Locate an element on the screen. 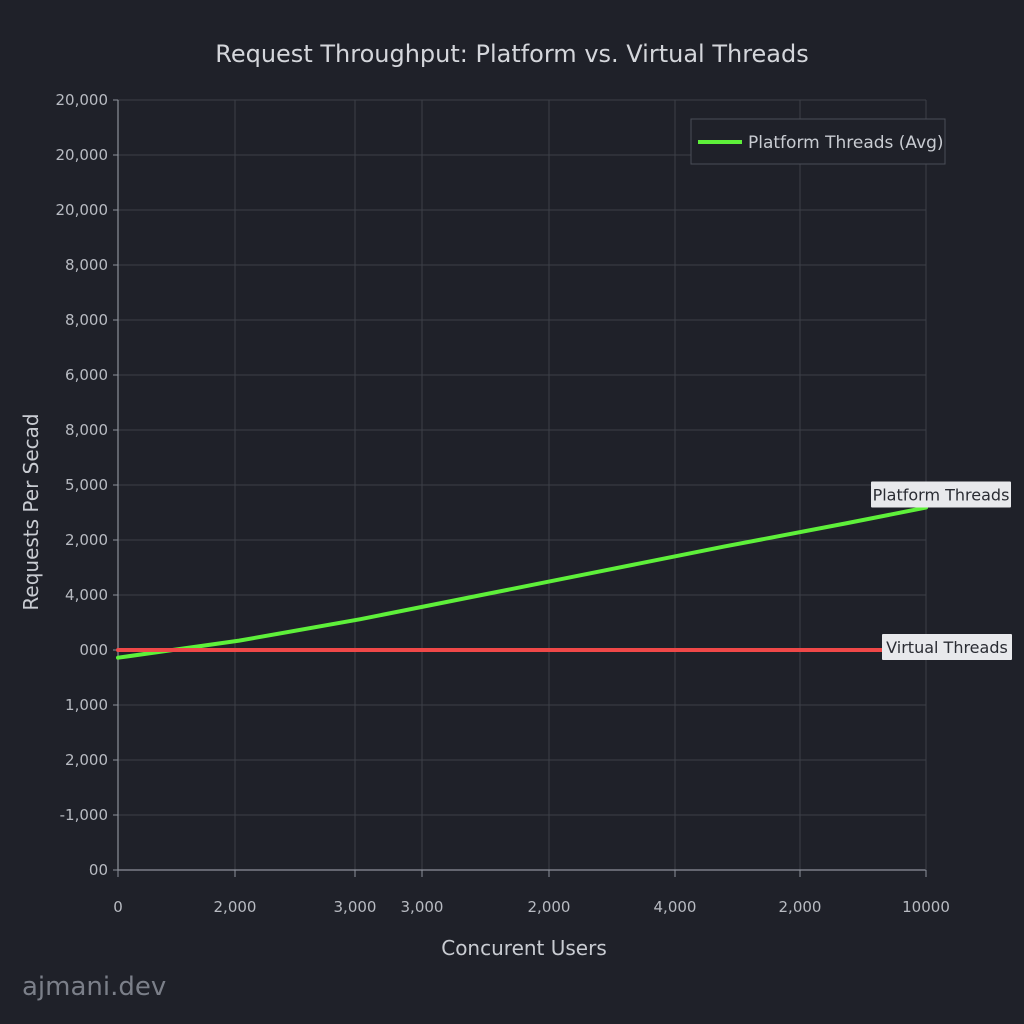 This screenshot has width=1024, height=1024. y-axis-title: Requests Per Secad is located at coordinates (31, 511).